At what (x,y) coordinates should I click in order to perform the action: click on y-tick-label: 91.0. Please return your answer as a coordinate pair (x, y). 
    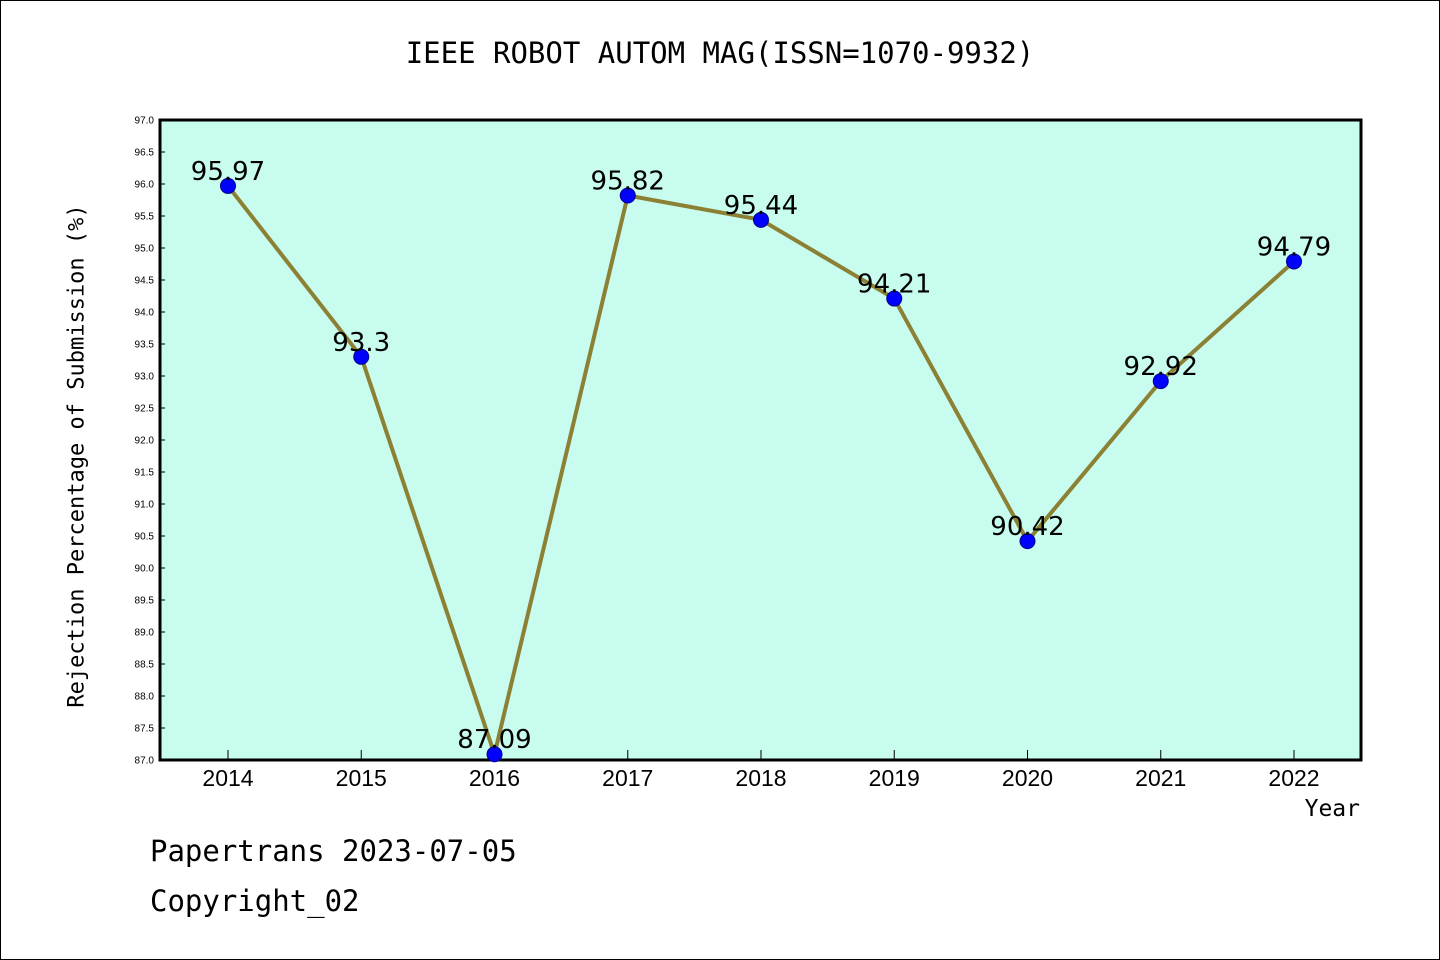
    Looking at the image, I should click on (145, 505).